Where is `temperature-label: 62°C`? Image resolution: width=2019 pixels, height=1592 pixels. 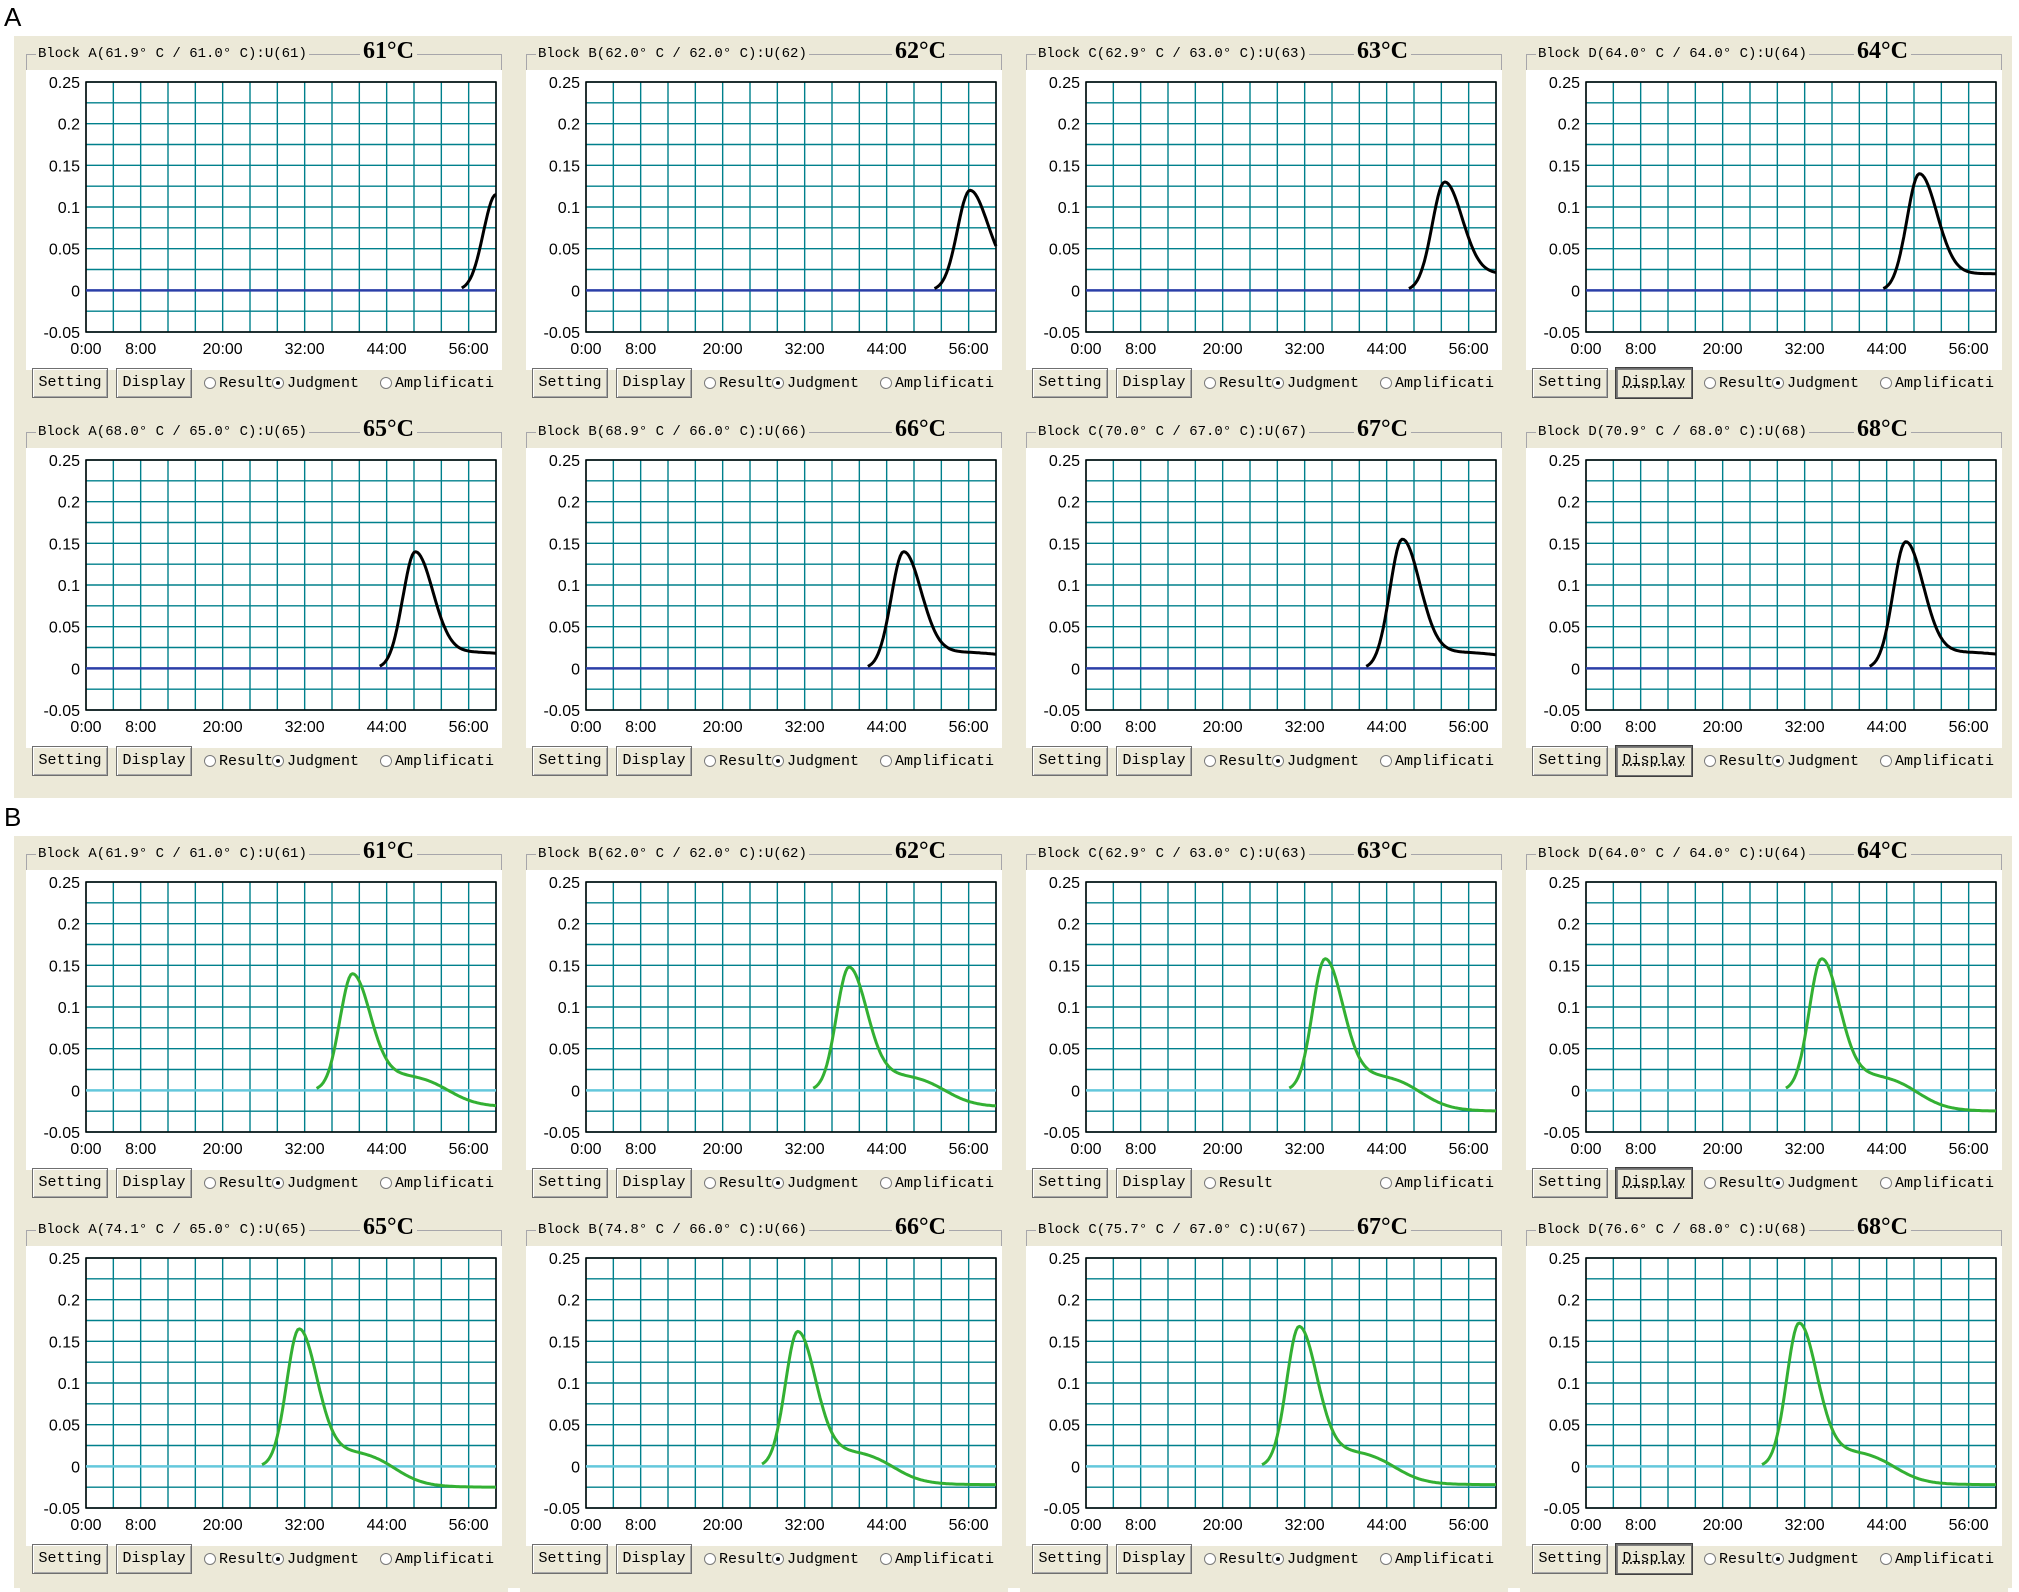 temperature-label: 62°C is located at coordinates (920, 51).